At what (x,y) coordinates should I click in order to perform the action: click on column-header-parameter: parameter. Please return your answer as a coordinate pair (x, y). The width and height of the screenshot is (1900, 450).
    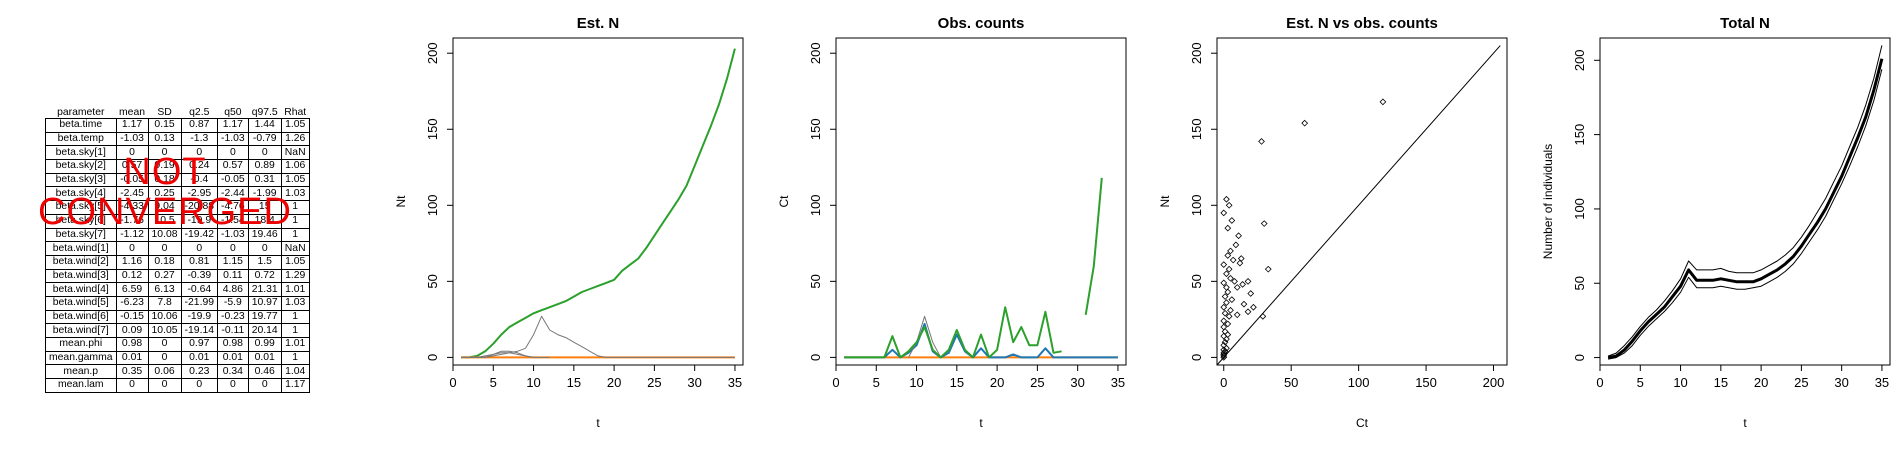
    Looking at the image, I should click on (81, 112).